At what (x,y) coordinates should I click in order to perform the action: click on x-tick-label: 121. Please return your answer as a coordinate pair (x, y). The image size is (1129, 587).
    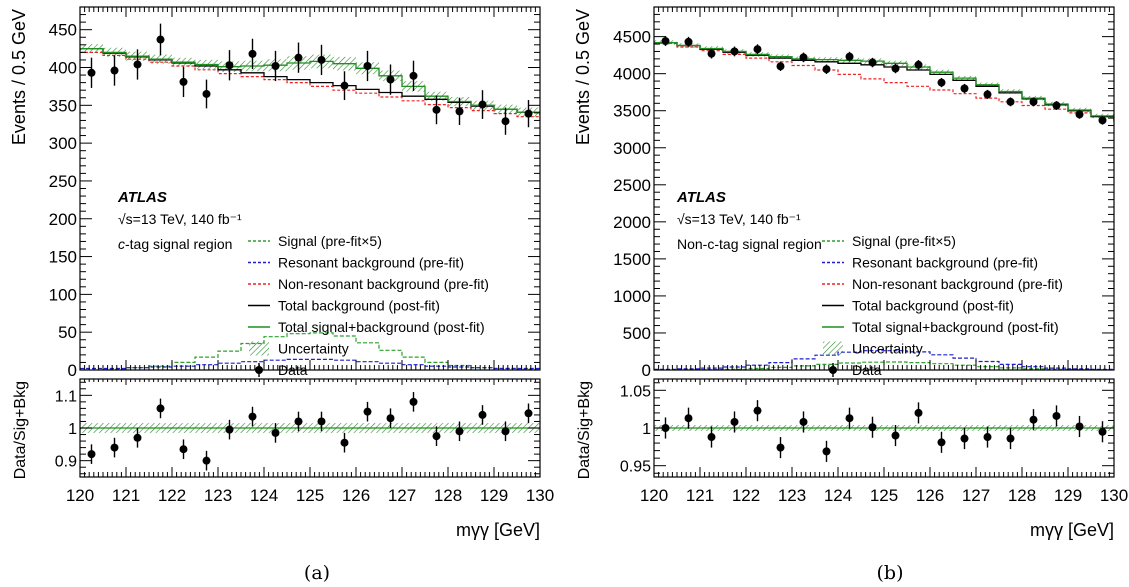
    Looking at the image, I should click on (700, 495).